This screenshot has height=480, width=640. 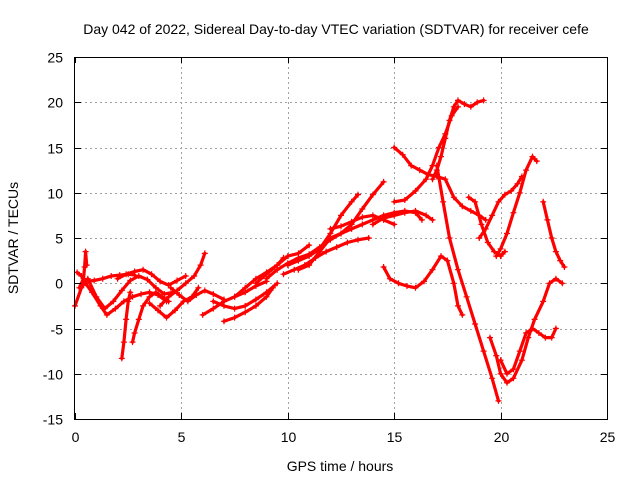 I want to click on x-tick-label: 20, so click(x=502, y=437).